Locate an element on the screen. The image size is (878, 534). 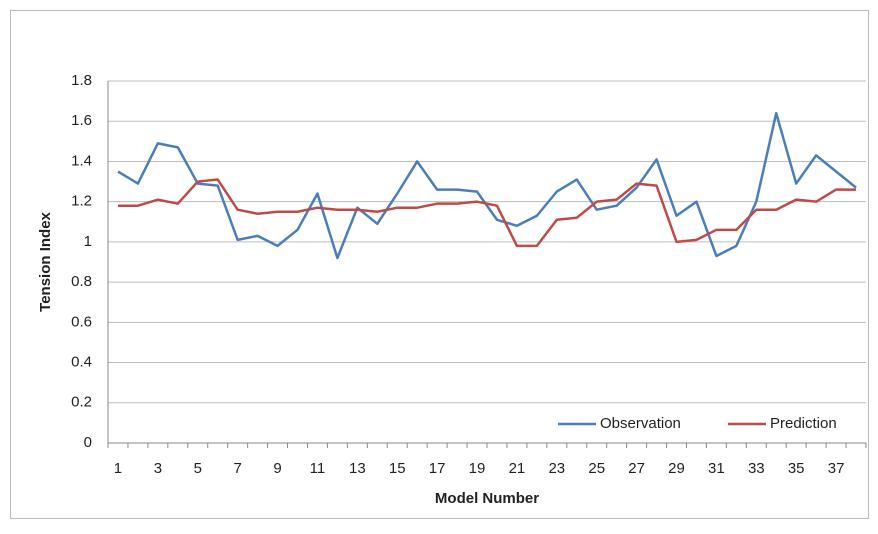
x-tick-label: 27 is located at coordinates (636, 468).